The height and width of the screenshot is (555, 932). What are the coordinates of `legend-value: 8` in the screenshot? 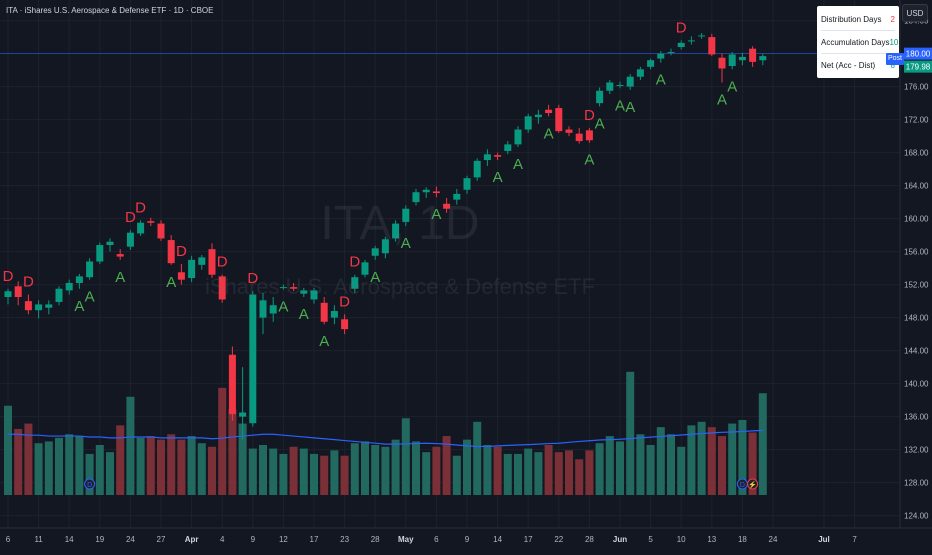 It's located at (892, 65).